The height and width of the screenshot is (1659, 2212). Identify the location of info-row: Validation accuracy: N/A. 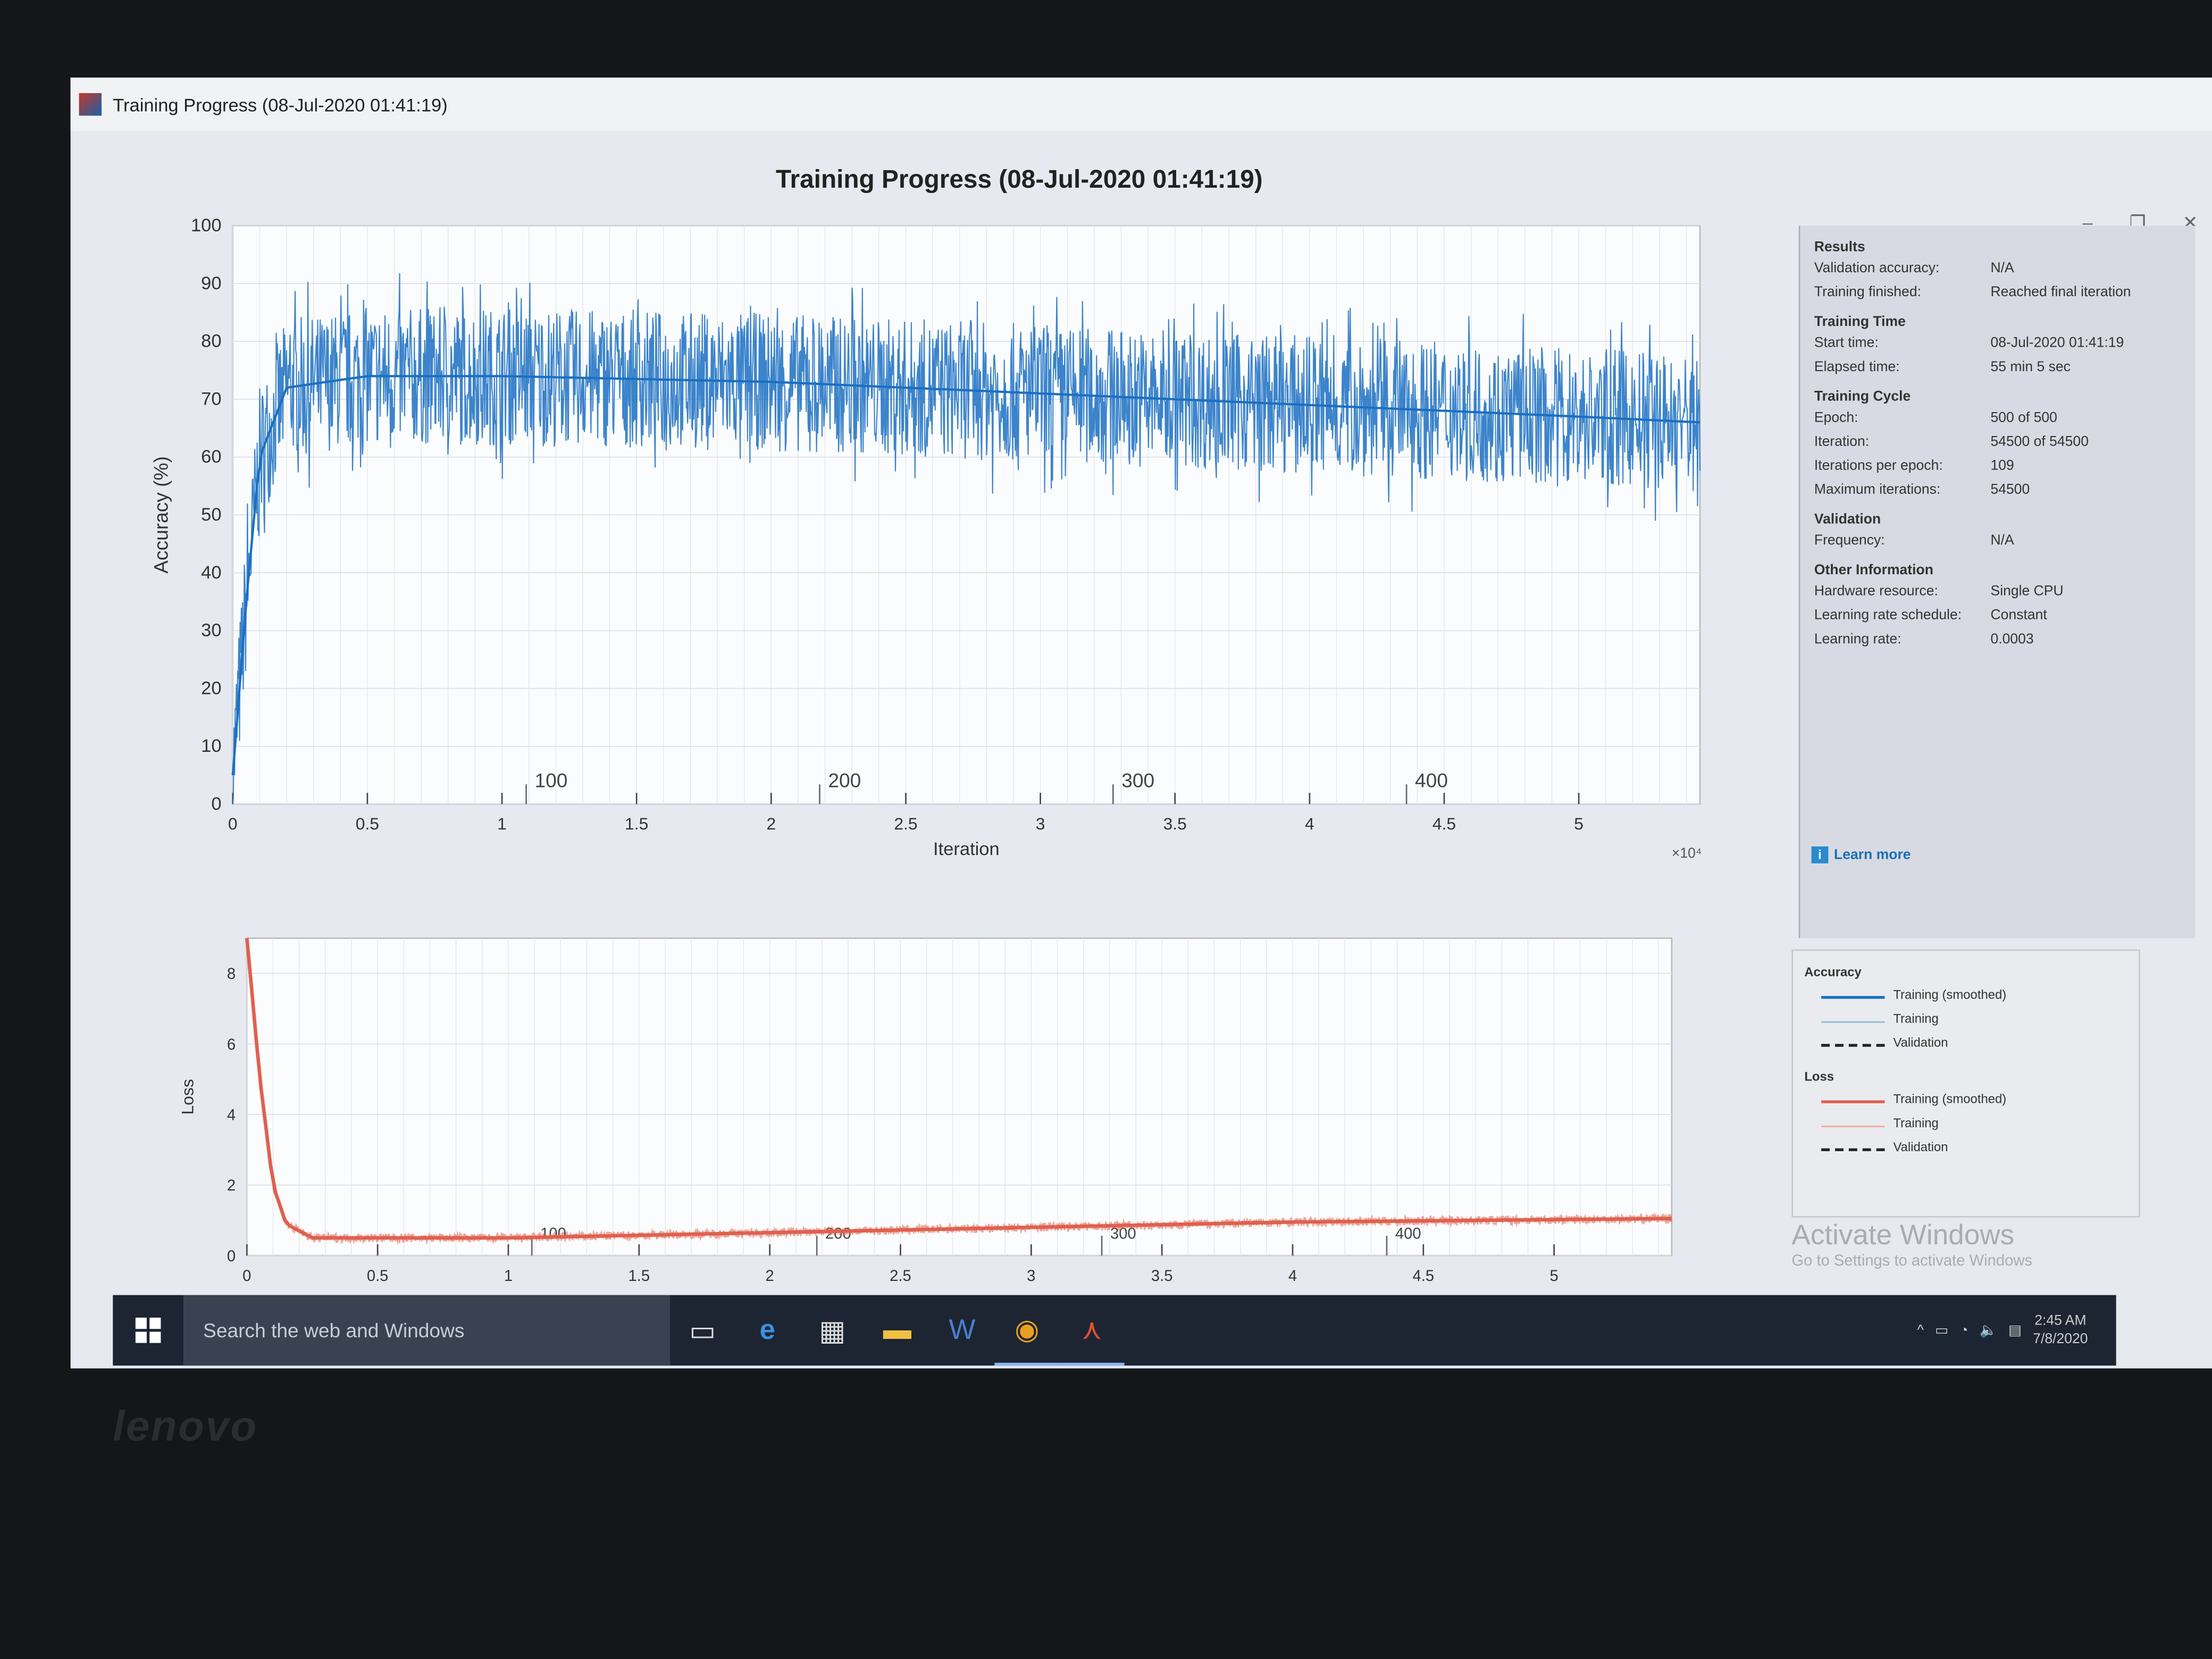
(2004, 268).